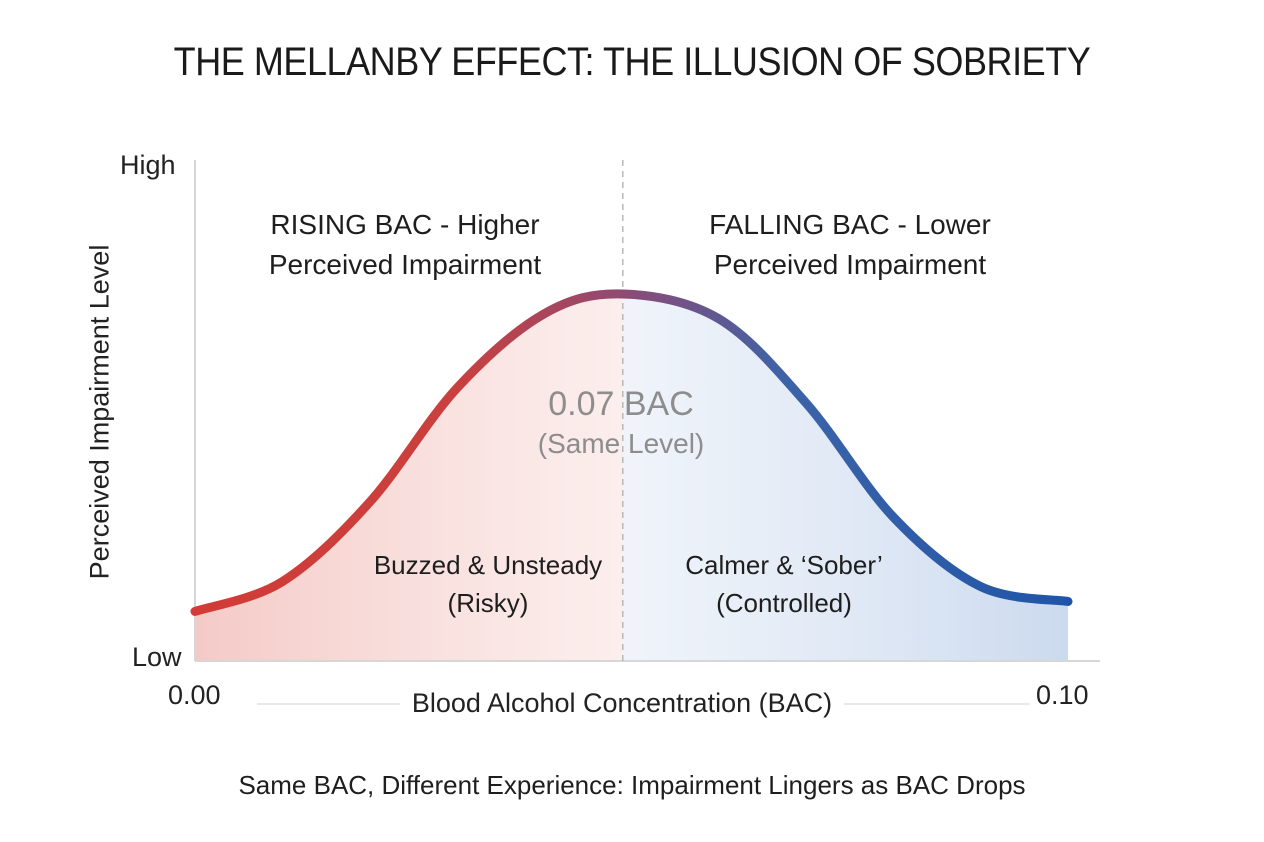 This screenshot has height=842, width=1264. I want to click on rising-state-label: Buzzed & Unsteady (Risky), so click(488, 584).